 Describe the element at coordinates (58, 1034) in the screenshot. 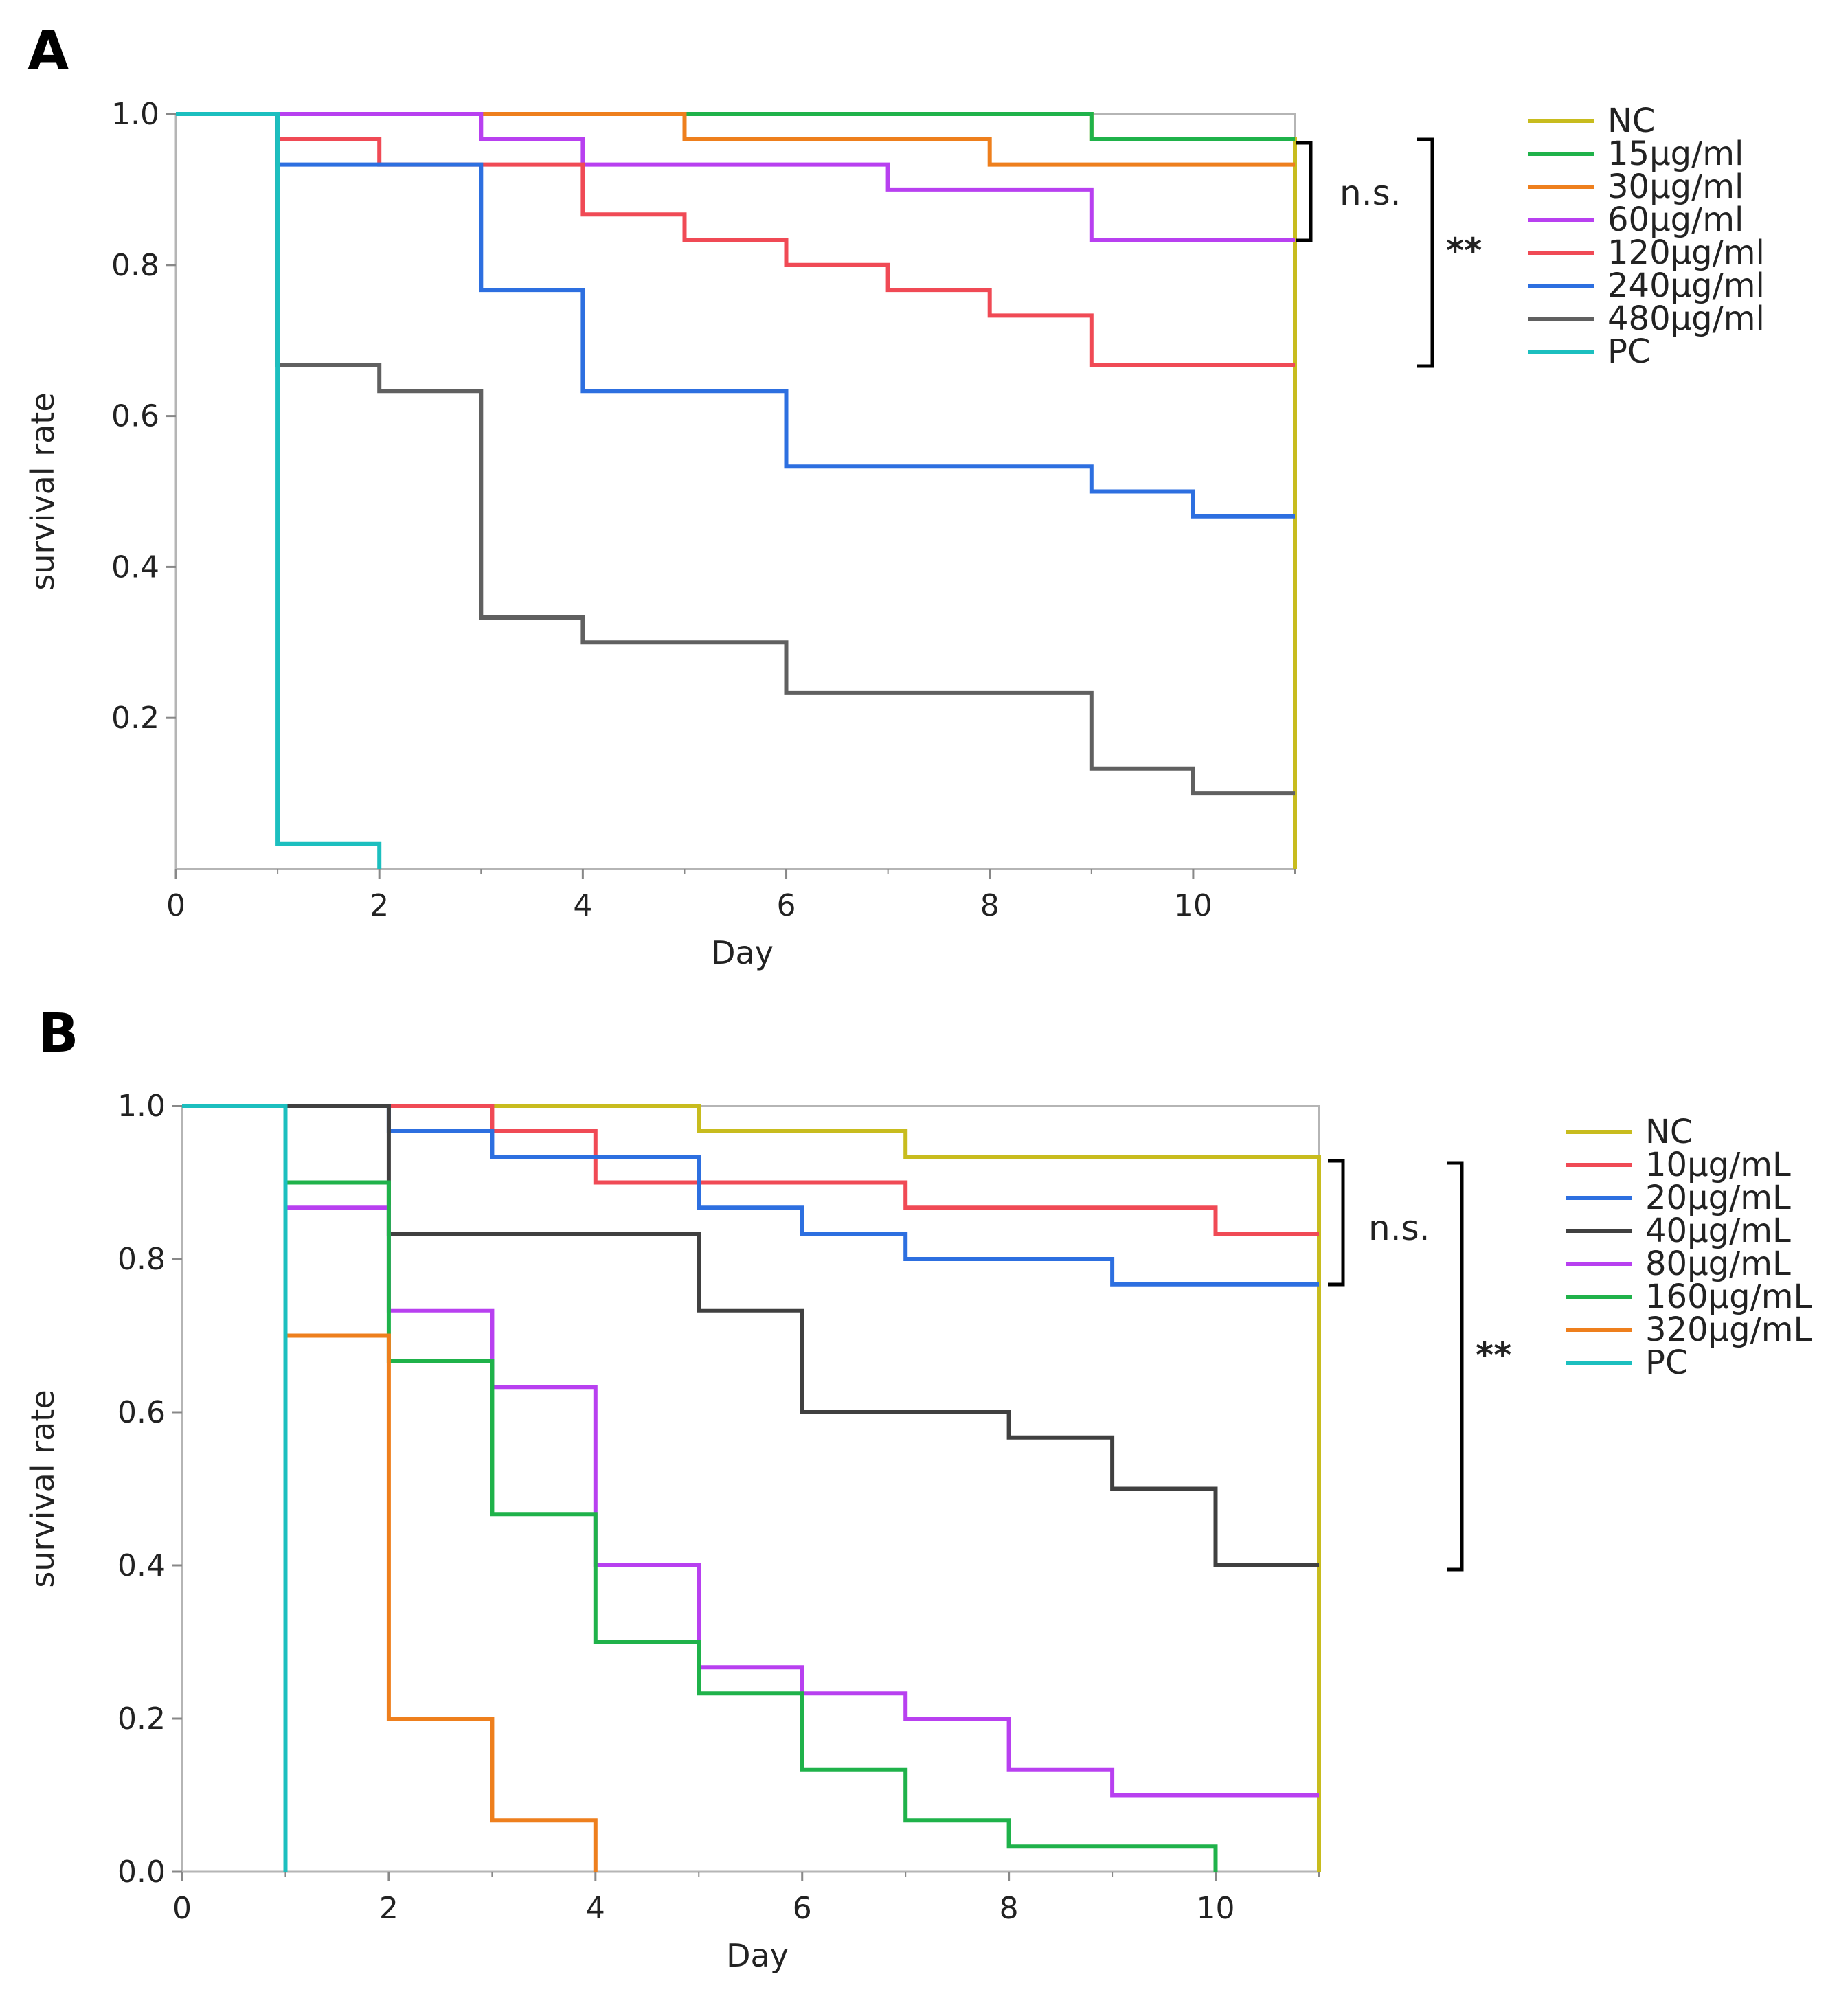

I see `panel-b-letter: B` at that location.